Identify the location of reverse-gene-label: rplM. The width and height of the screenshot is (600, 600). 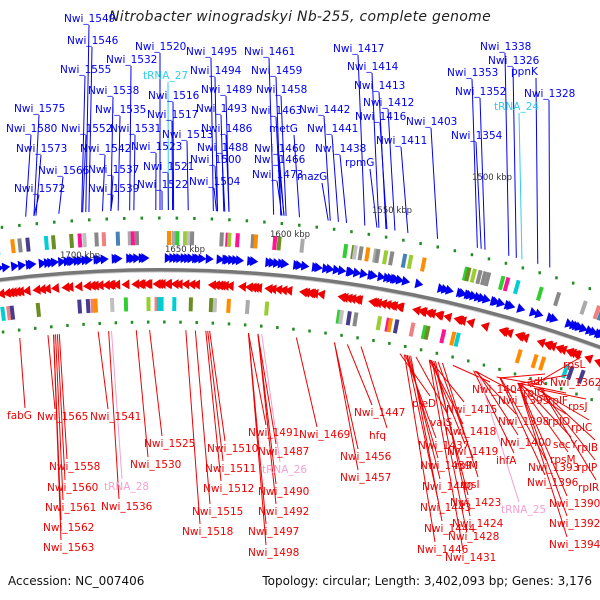
(466, 466).